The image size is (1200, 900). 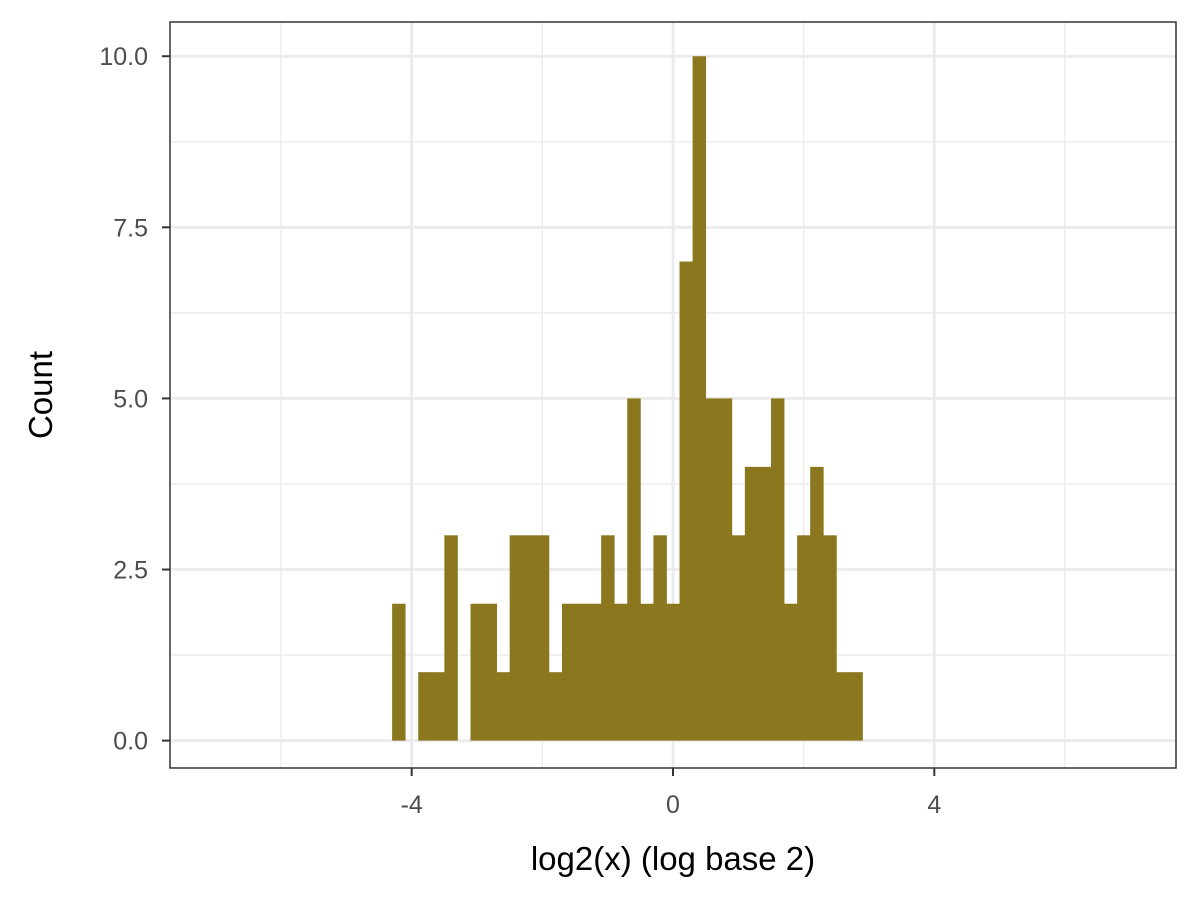 What do you see at coordinates (130, 742) in the screenshot?
I see `y-tick-label: 0.0` at bounding box center [130, 742].